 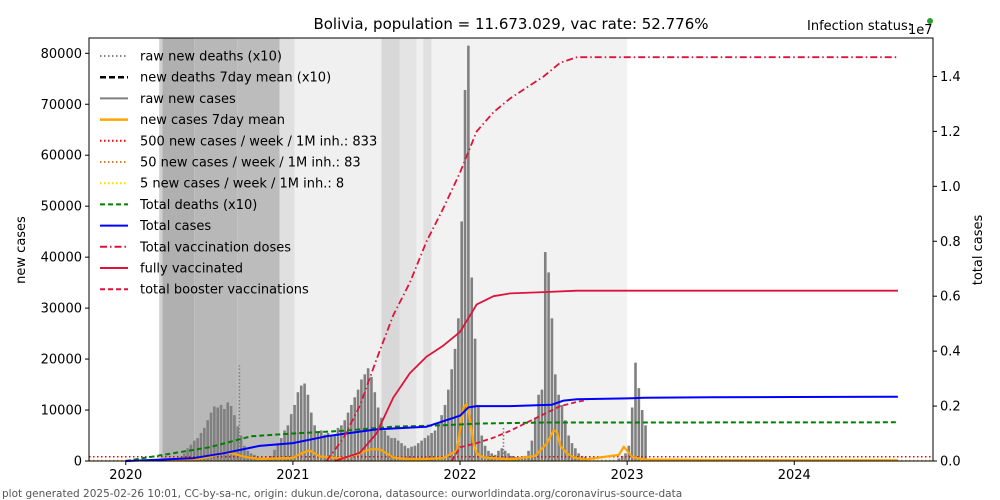 I want to click on y-left-tick-label: 10000, so click(x=61, y=411).